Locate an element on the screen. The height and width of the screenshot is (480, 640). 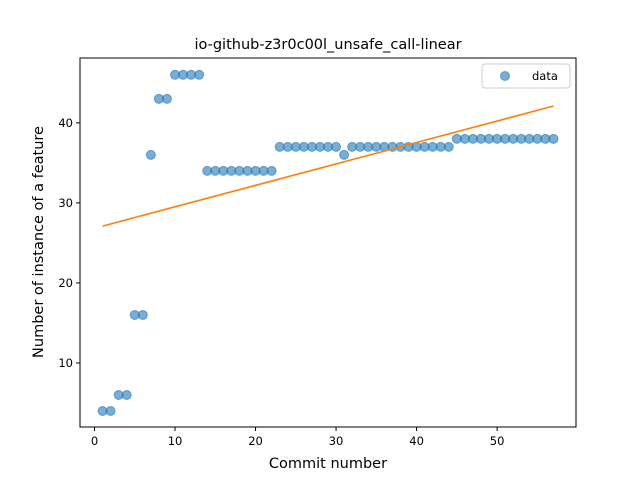
x-axis: 0 10 20 30 40 50 is located at coordinates (298, 437).